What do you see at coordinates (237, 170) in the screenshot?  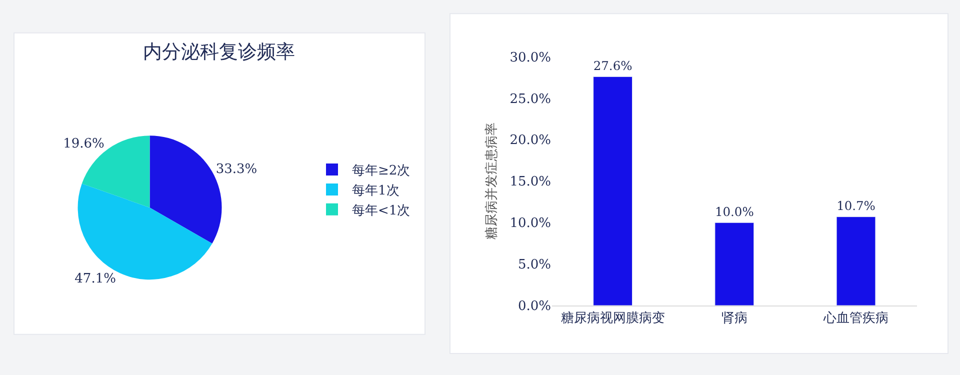 I see `data-label: 33.3%` at bounding box center [237, 170].